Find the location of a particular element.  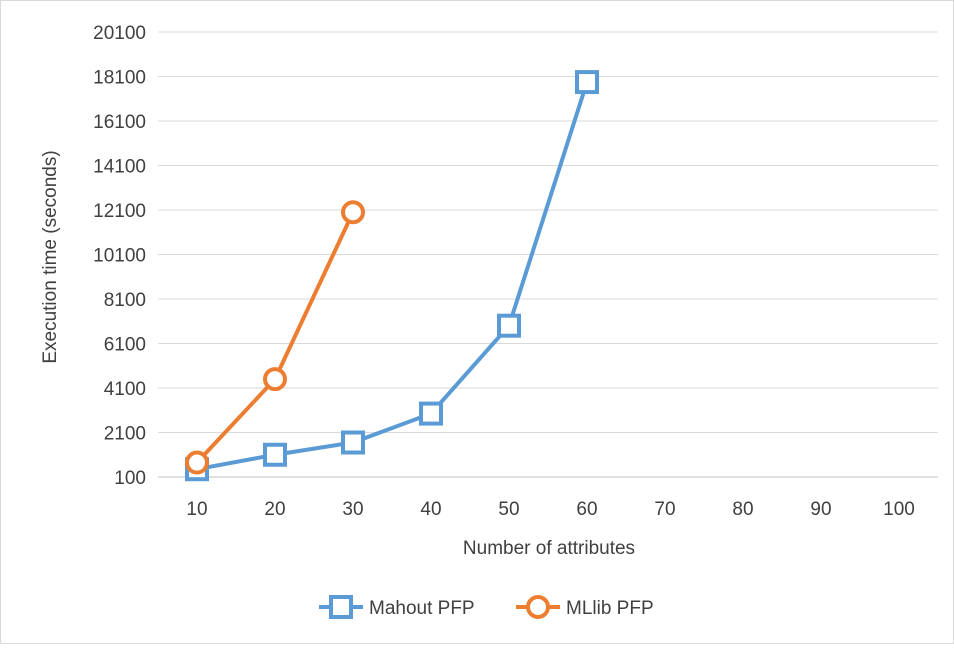

x-tick-label: 100 is located at coordinates (899, 509).